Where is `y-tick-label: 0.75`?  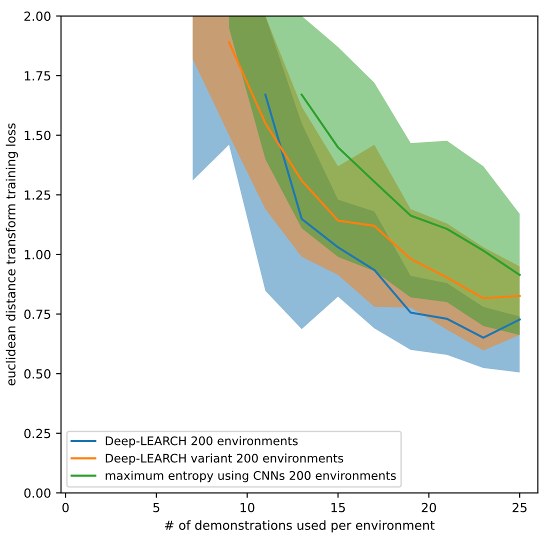 y-tick-label: 0.75 is located at coordinates (37, 314).